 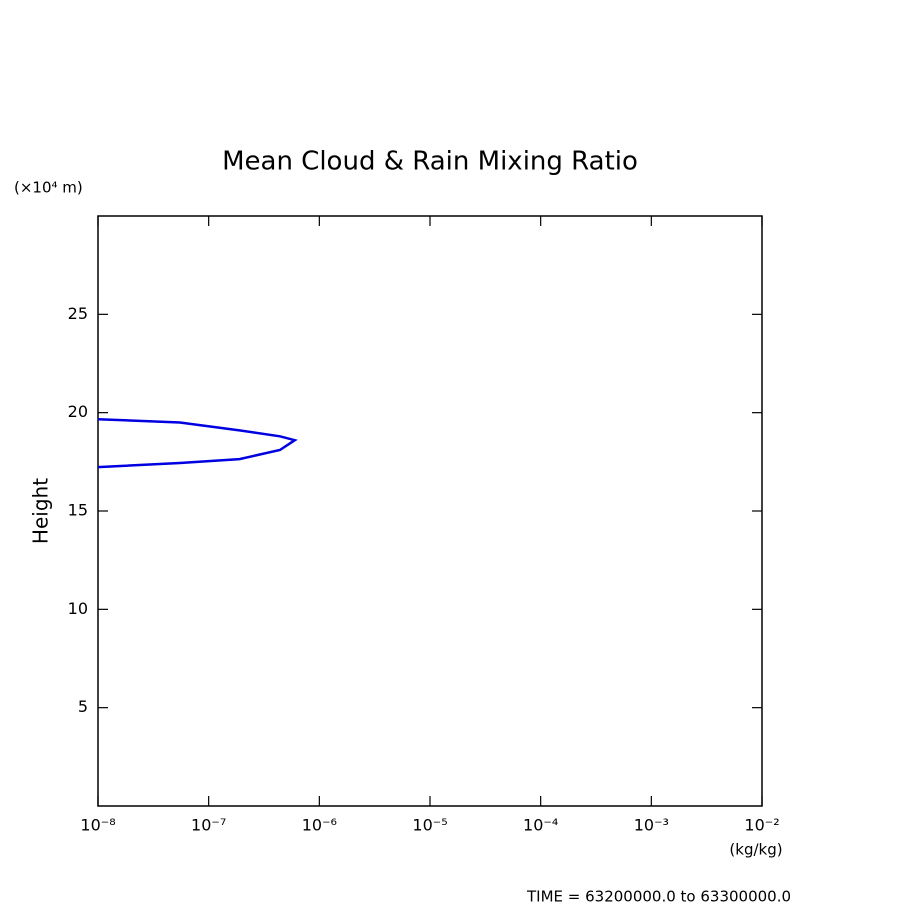 I want to click on x-tick-label: 10⁻⁵, so click(x=429, y=825).